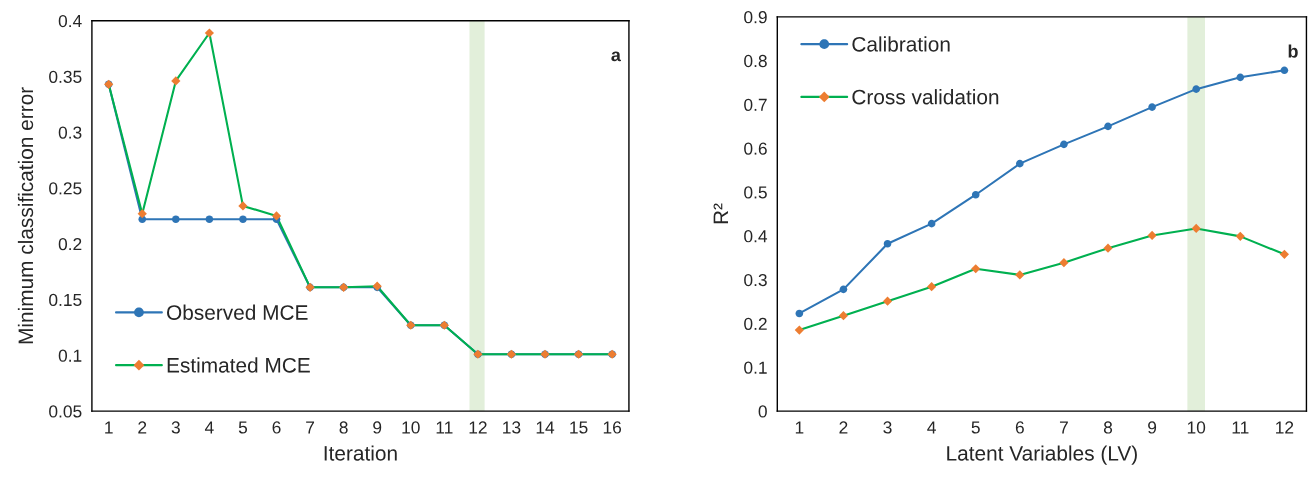  What do you see at coordinates (616, 56) in the screenshot?
I see `annotation: a` at bounding box center [616, 56].